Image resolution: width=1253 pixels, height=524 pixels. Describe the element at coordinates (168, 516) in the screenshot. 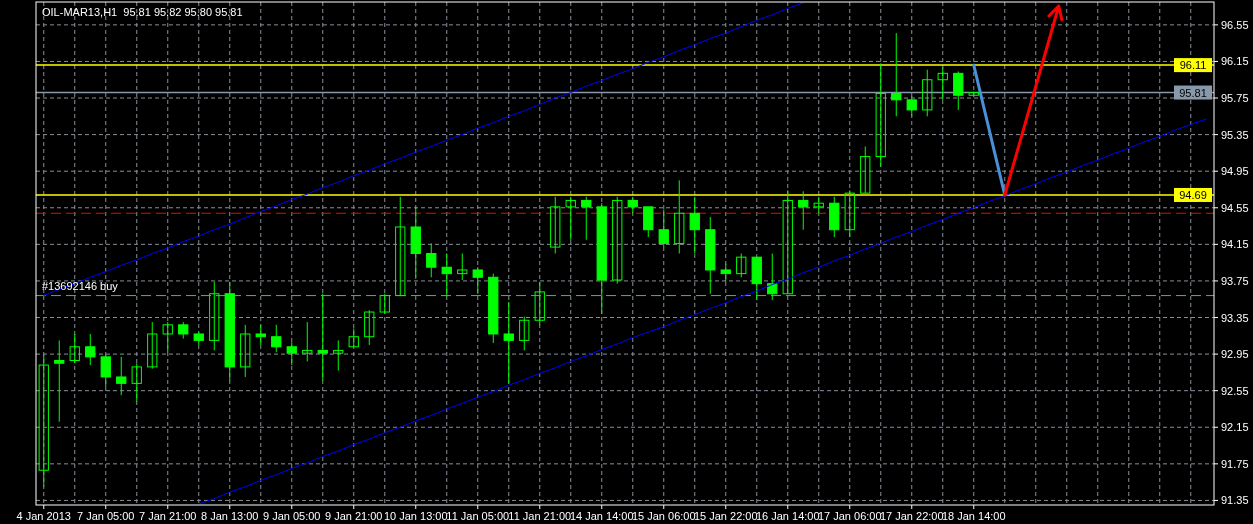

I see `x-tick-label: 7 Jan 21:00` at that location.